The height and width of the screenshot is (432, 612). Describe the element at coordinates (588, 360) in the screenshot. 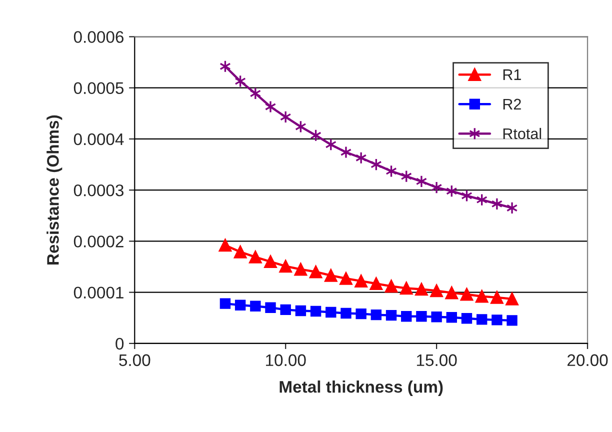

I see `x-tick-label: 20.00` at that location.